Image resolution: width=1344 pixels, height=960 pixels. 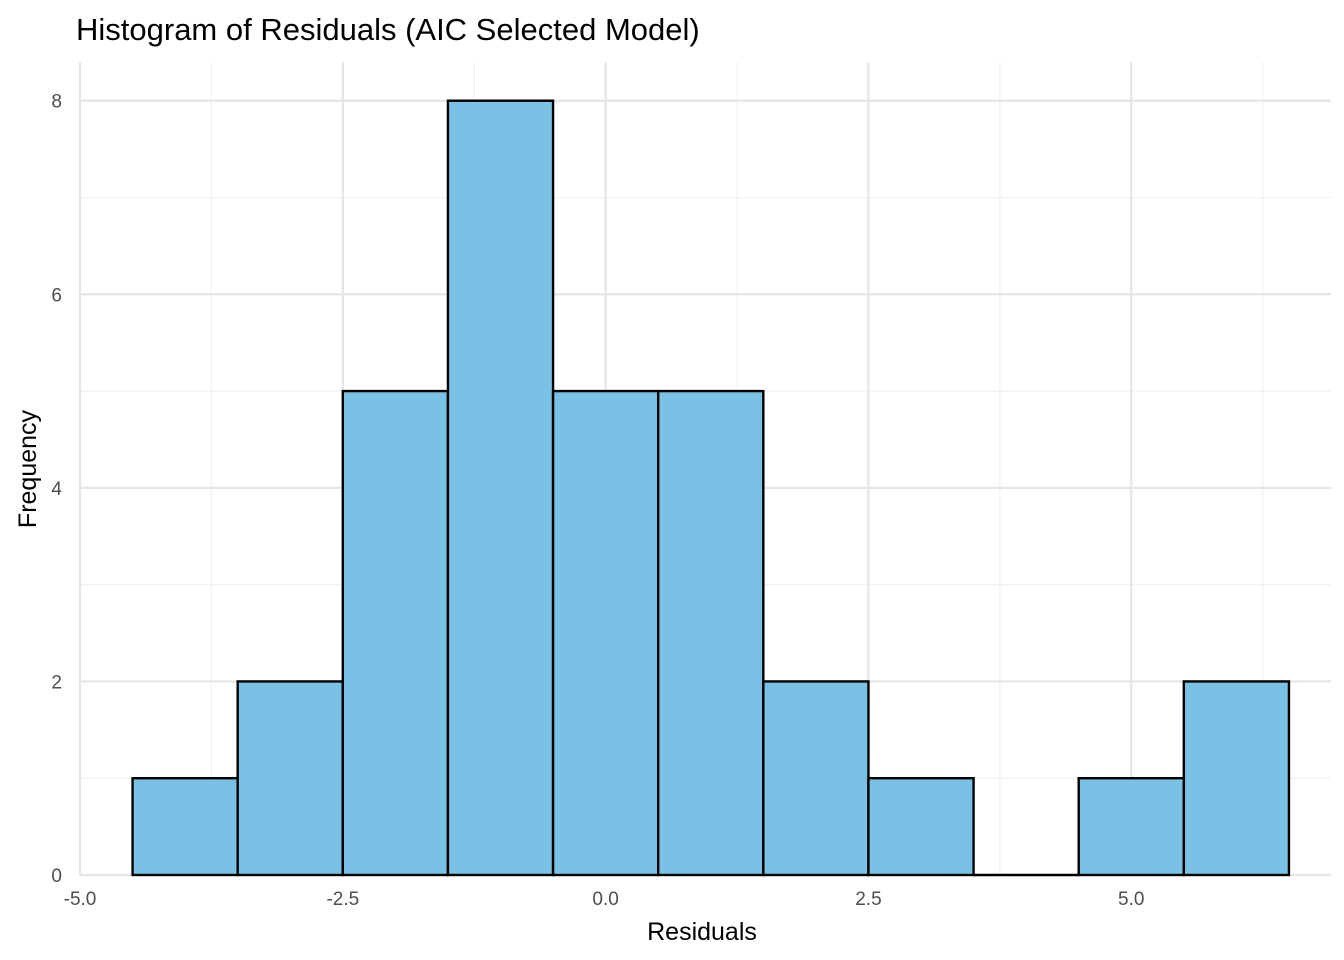 What do you see at coordinates (28, 468) in the screenshot?
I see `y-axis-title: Frequency` at bounding box center [28, 468].